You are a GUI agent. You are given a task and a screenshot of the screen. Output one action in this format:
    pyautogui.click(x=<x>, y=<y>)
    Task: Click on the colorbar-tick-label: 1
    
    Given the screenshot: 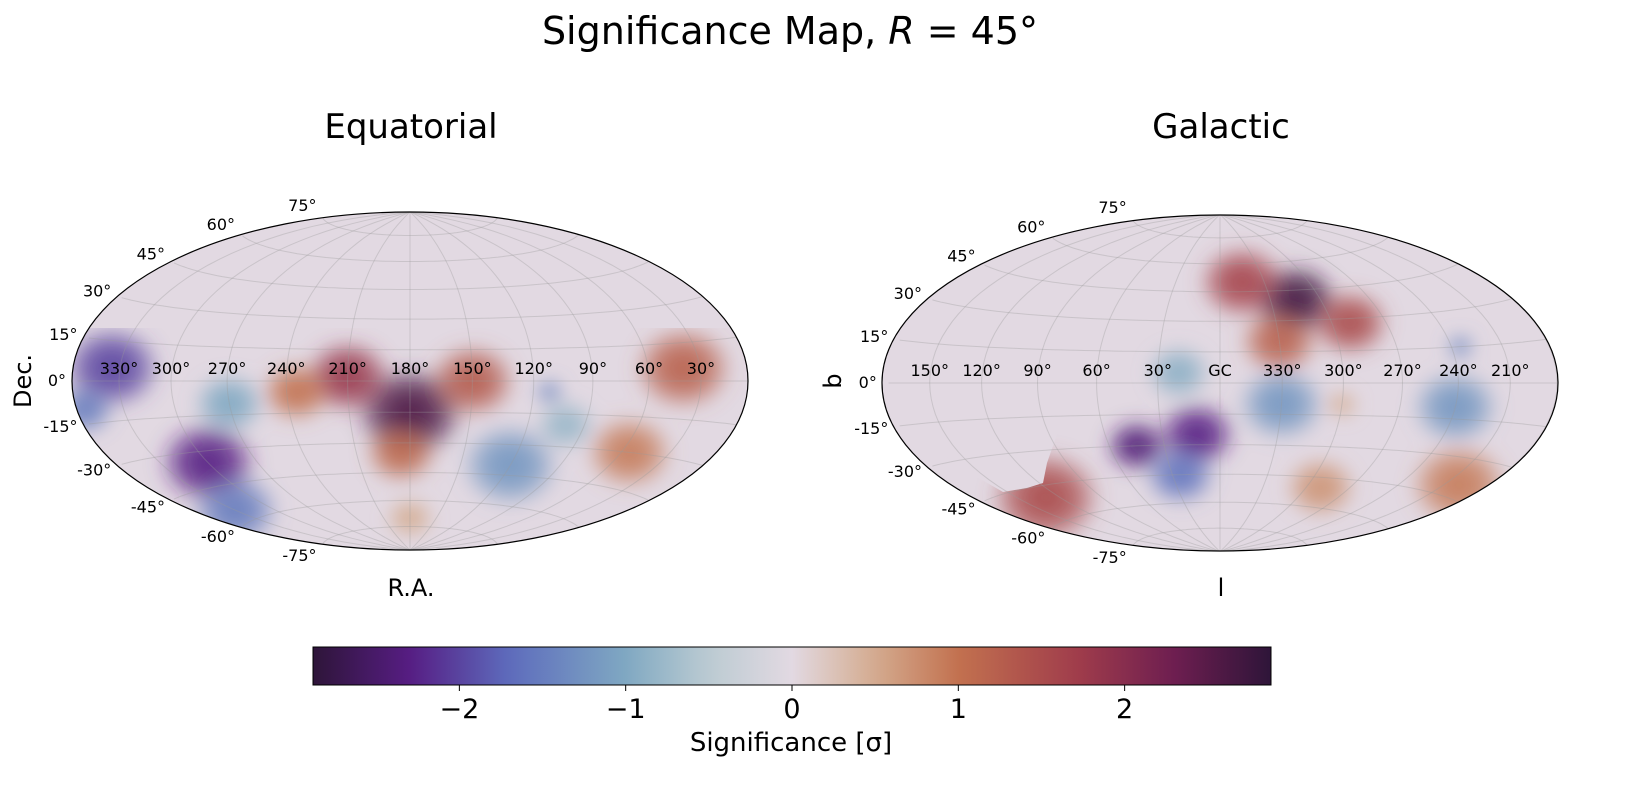 What is the action you would take?
    pyautogui.click(x=958, y=709)
    